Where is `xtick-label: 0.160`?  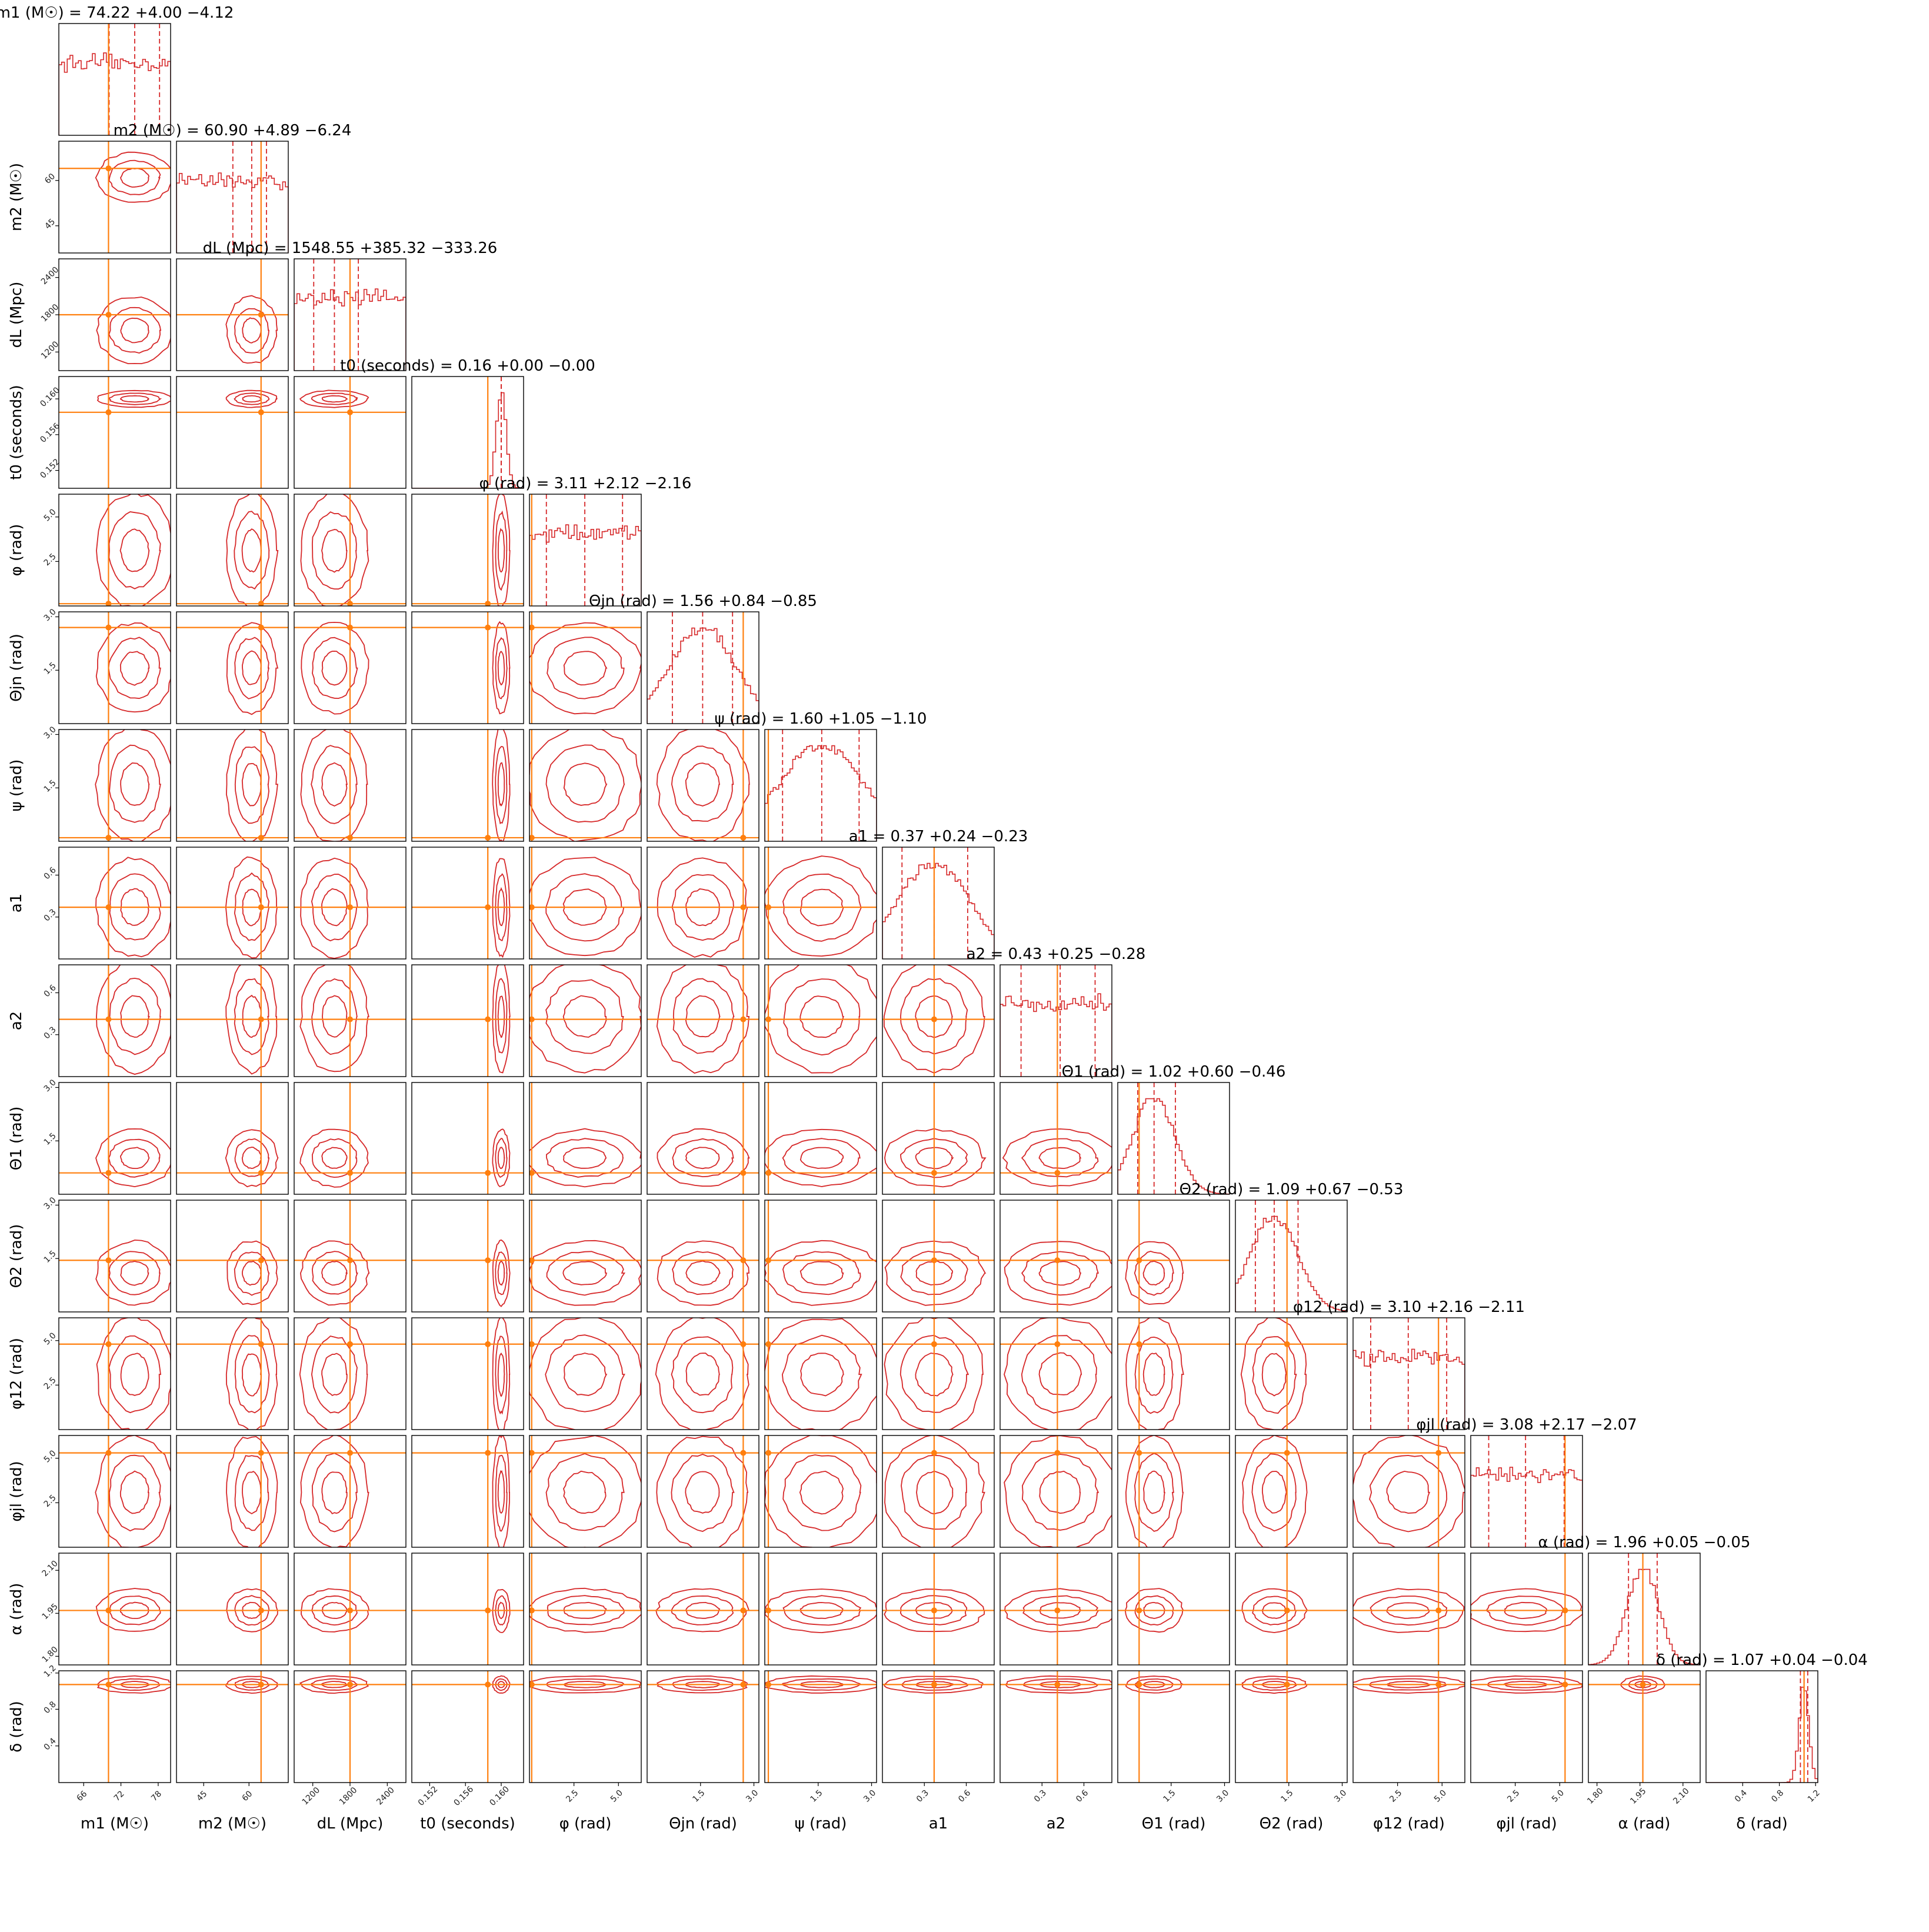 xtick-label: 0.160 is located at coordinates (499, 1796).